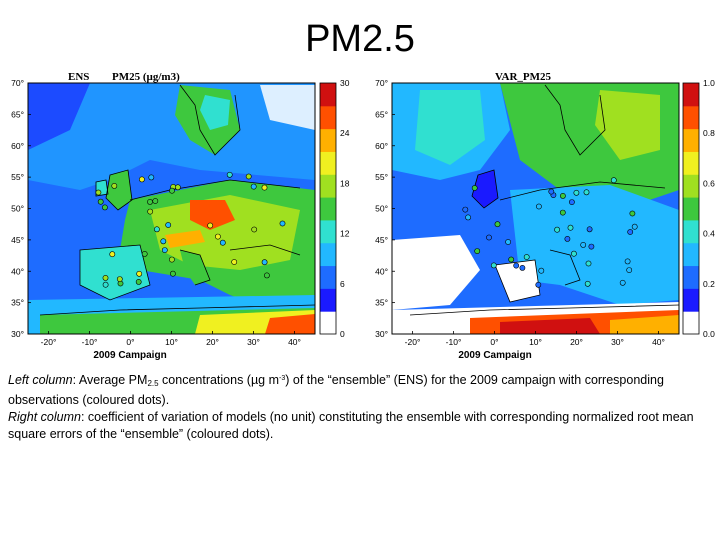 Image resolution: width=720 pixels, height=540 pixels. I want to click on lat-tick-label: 30°, so click(17, 334).